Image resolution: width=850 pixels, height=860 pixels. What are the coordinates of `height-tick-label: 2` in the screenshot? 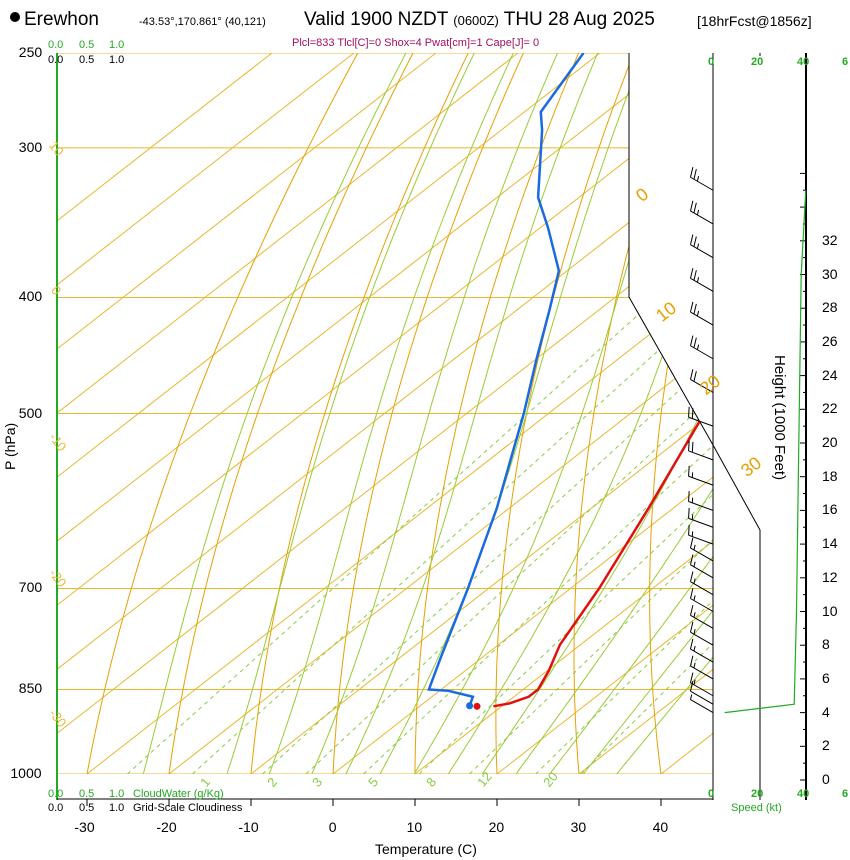 It's located at (826, 745).